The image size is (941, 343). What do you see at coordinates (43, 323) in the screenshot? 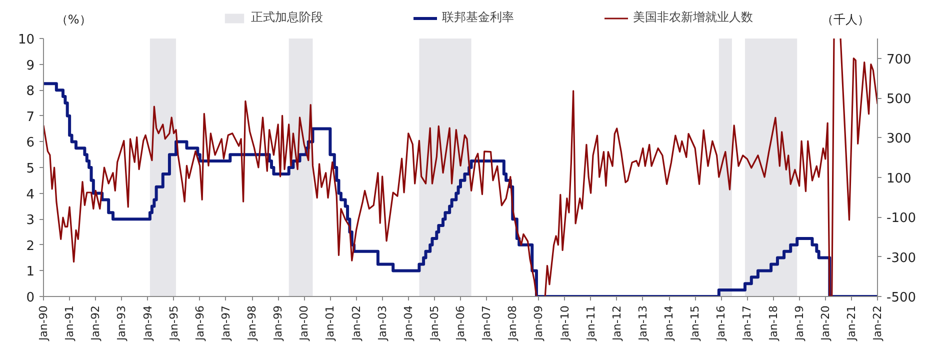
I see `x-tick-label: Jan-90` at bounding box center [43, 323].